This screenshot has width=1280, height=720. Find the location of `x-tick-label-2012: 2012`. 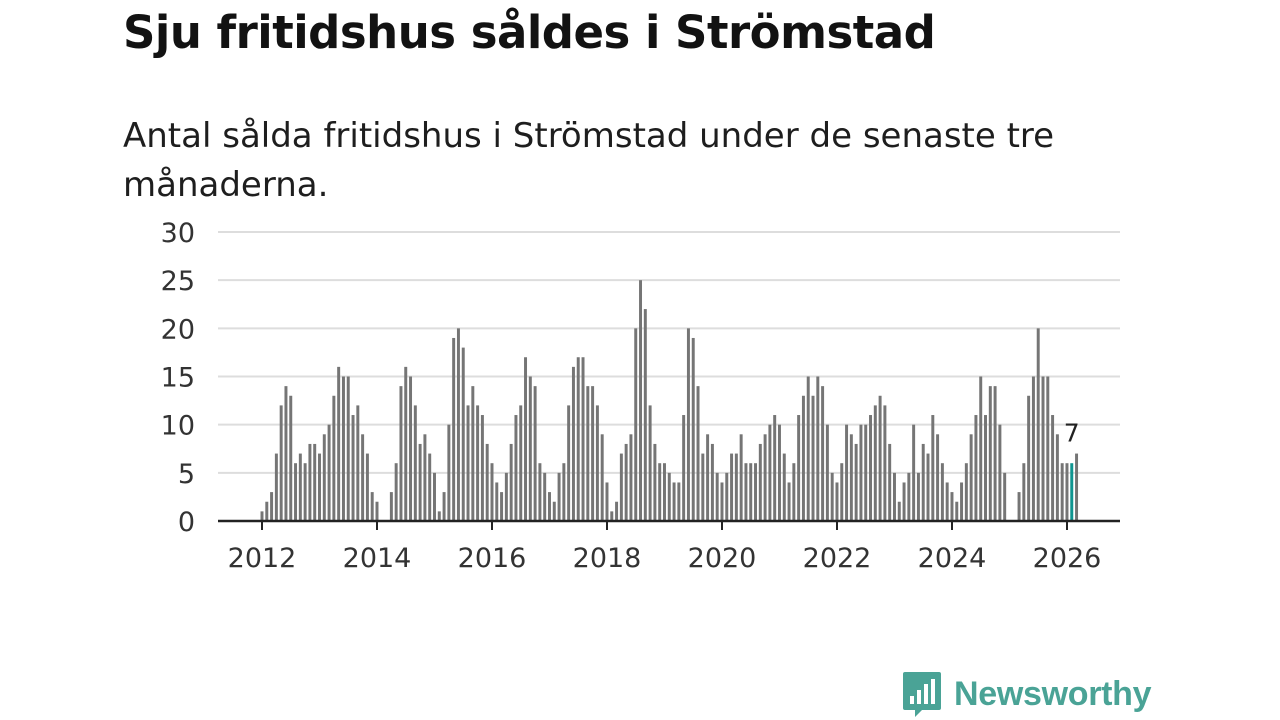

x-tick-label-2012: 2012 is located at coordinates (262, 558).